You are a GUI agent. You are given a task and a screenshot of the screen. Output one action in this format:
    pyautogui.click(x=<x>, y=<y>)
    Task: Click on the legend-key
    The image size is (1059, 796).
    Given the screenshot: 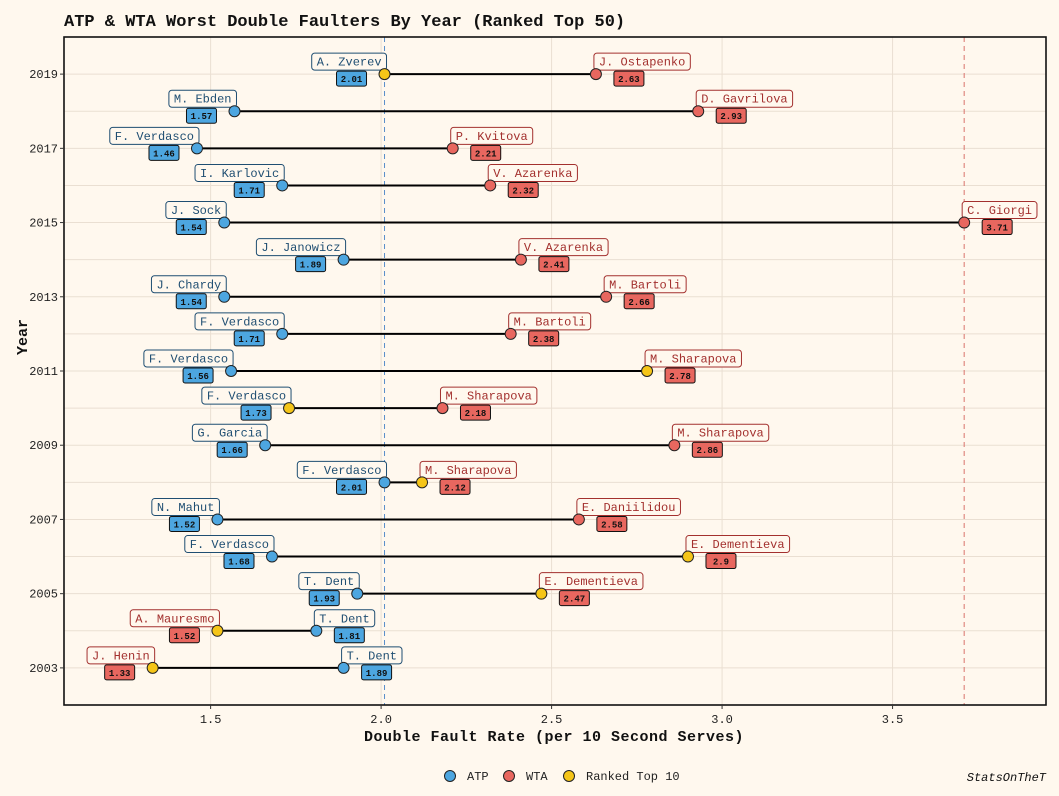 What is the action you would take?
    pyautogui.click(x=569, y=776)
    